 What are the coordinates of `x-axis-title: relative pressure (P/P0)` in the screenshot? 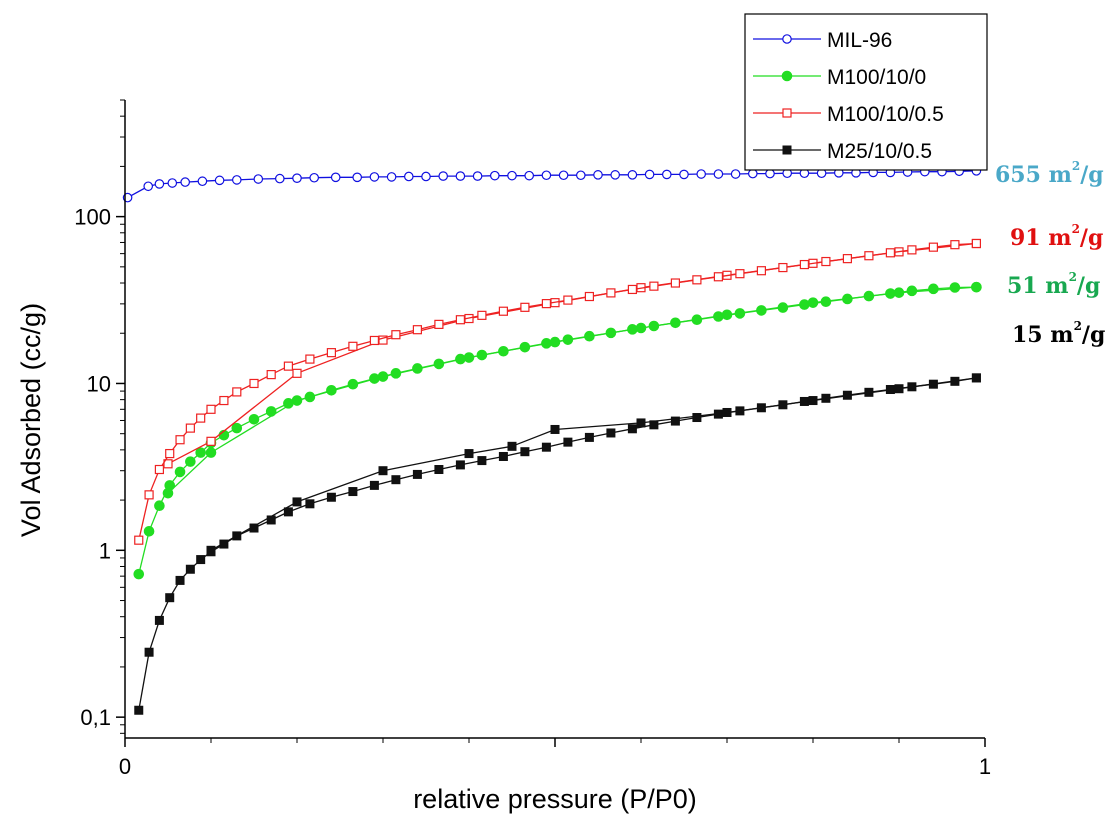 It's located at (555, 799).